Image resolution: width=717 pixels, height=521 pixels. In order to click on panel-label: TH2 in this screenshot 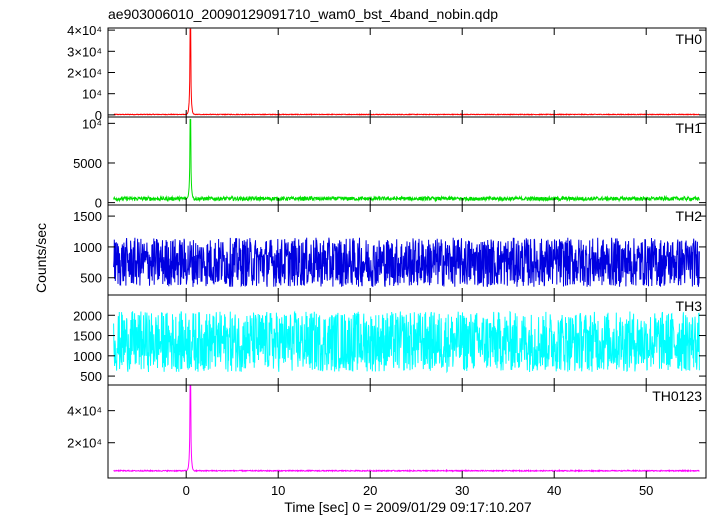, I will do `click(689, 216)`.